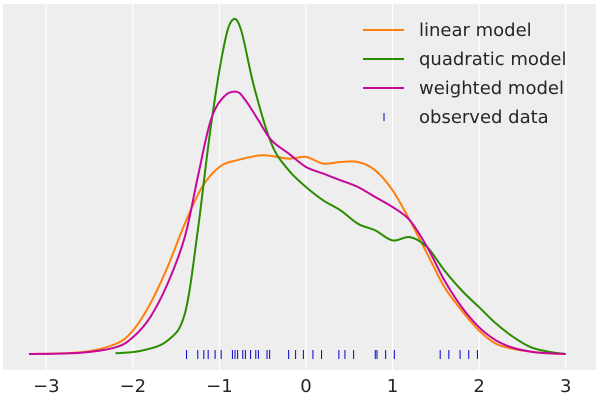 The width and height of the screenshot is (600, 400). Describe the element at coordinates (46, 386) in the screenshot. I see `x-tick-label: −3` at that location.